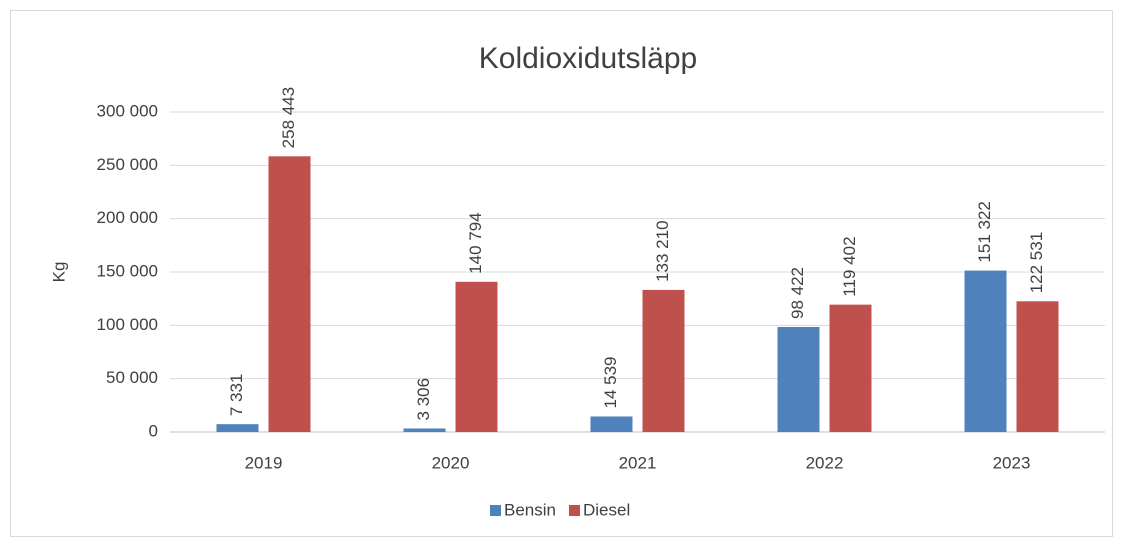  Describe the element at coordinates (58, 272) in the screenshot. I see `y-axis-label: Kg` at that location.